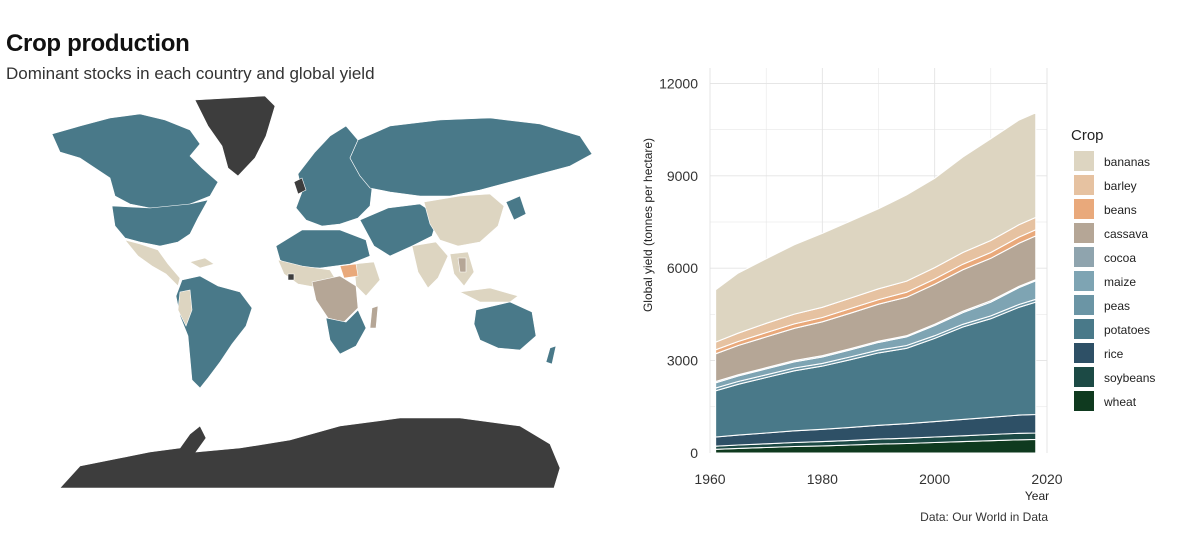 The image size is (1200, 543). Describe the element at coordinates (471, 157) in the screenshot. I see `map-russia` at that location.